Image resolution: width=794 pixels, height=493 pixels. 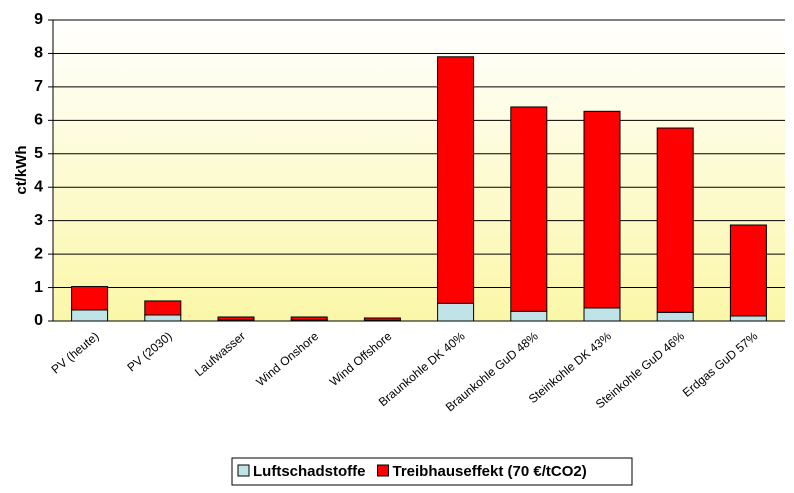 I want to click on x-tick-label: Erdgas GuD 57%, so click(x=720, y=364).